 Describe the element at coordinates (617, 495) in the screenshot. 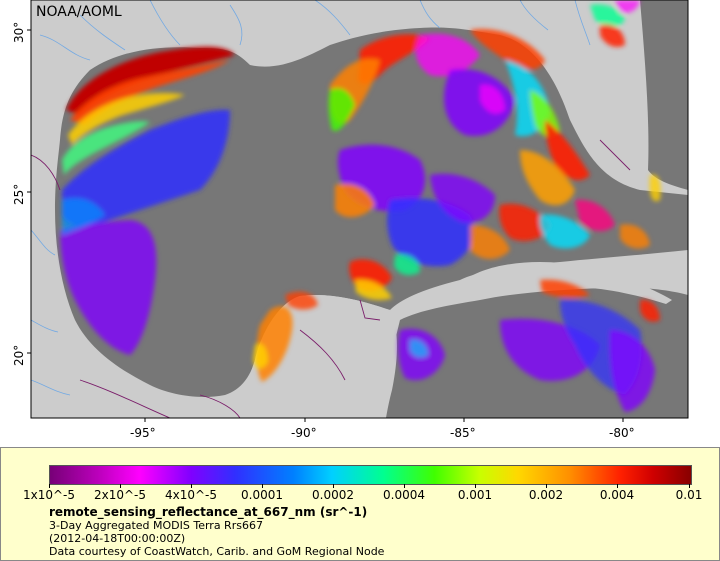

I see `colorbar-label: 0.004` at that location.